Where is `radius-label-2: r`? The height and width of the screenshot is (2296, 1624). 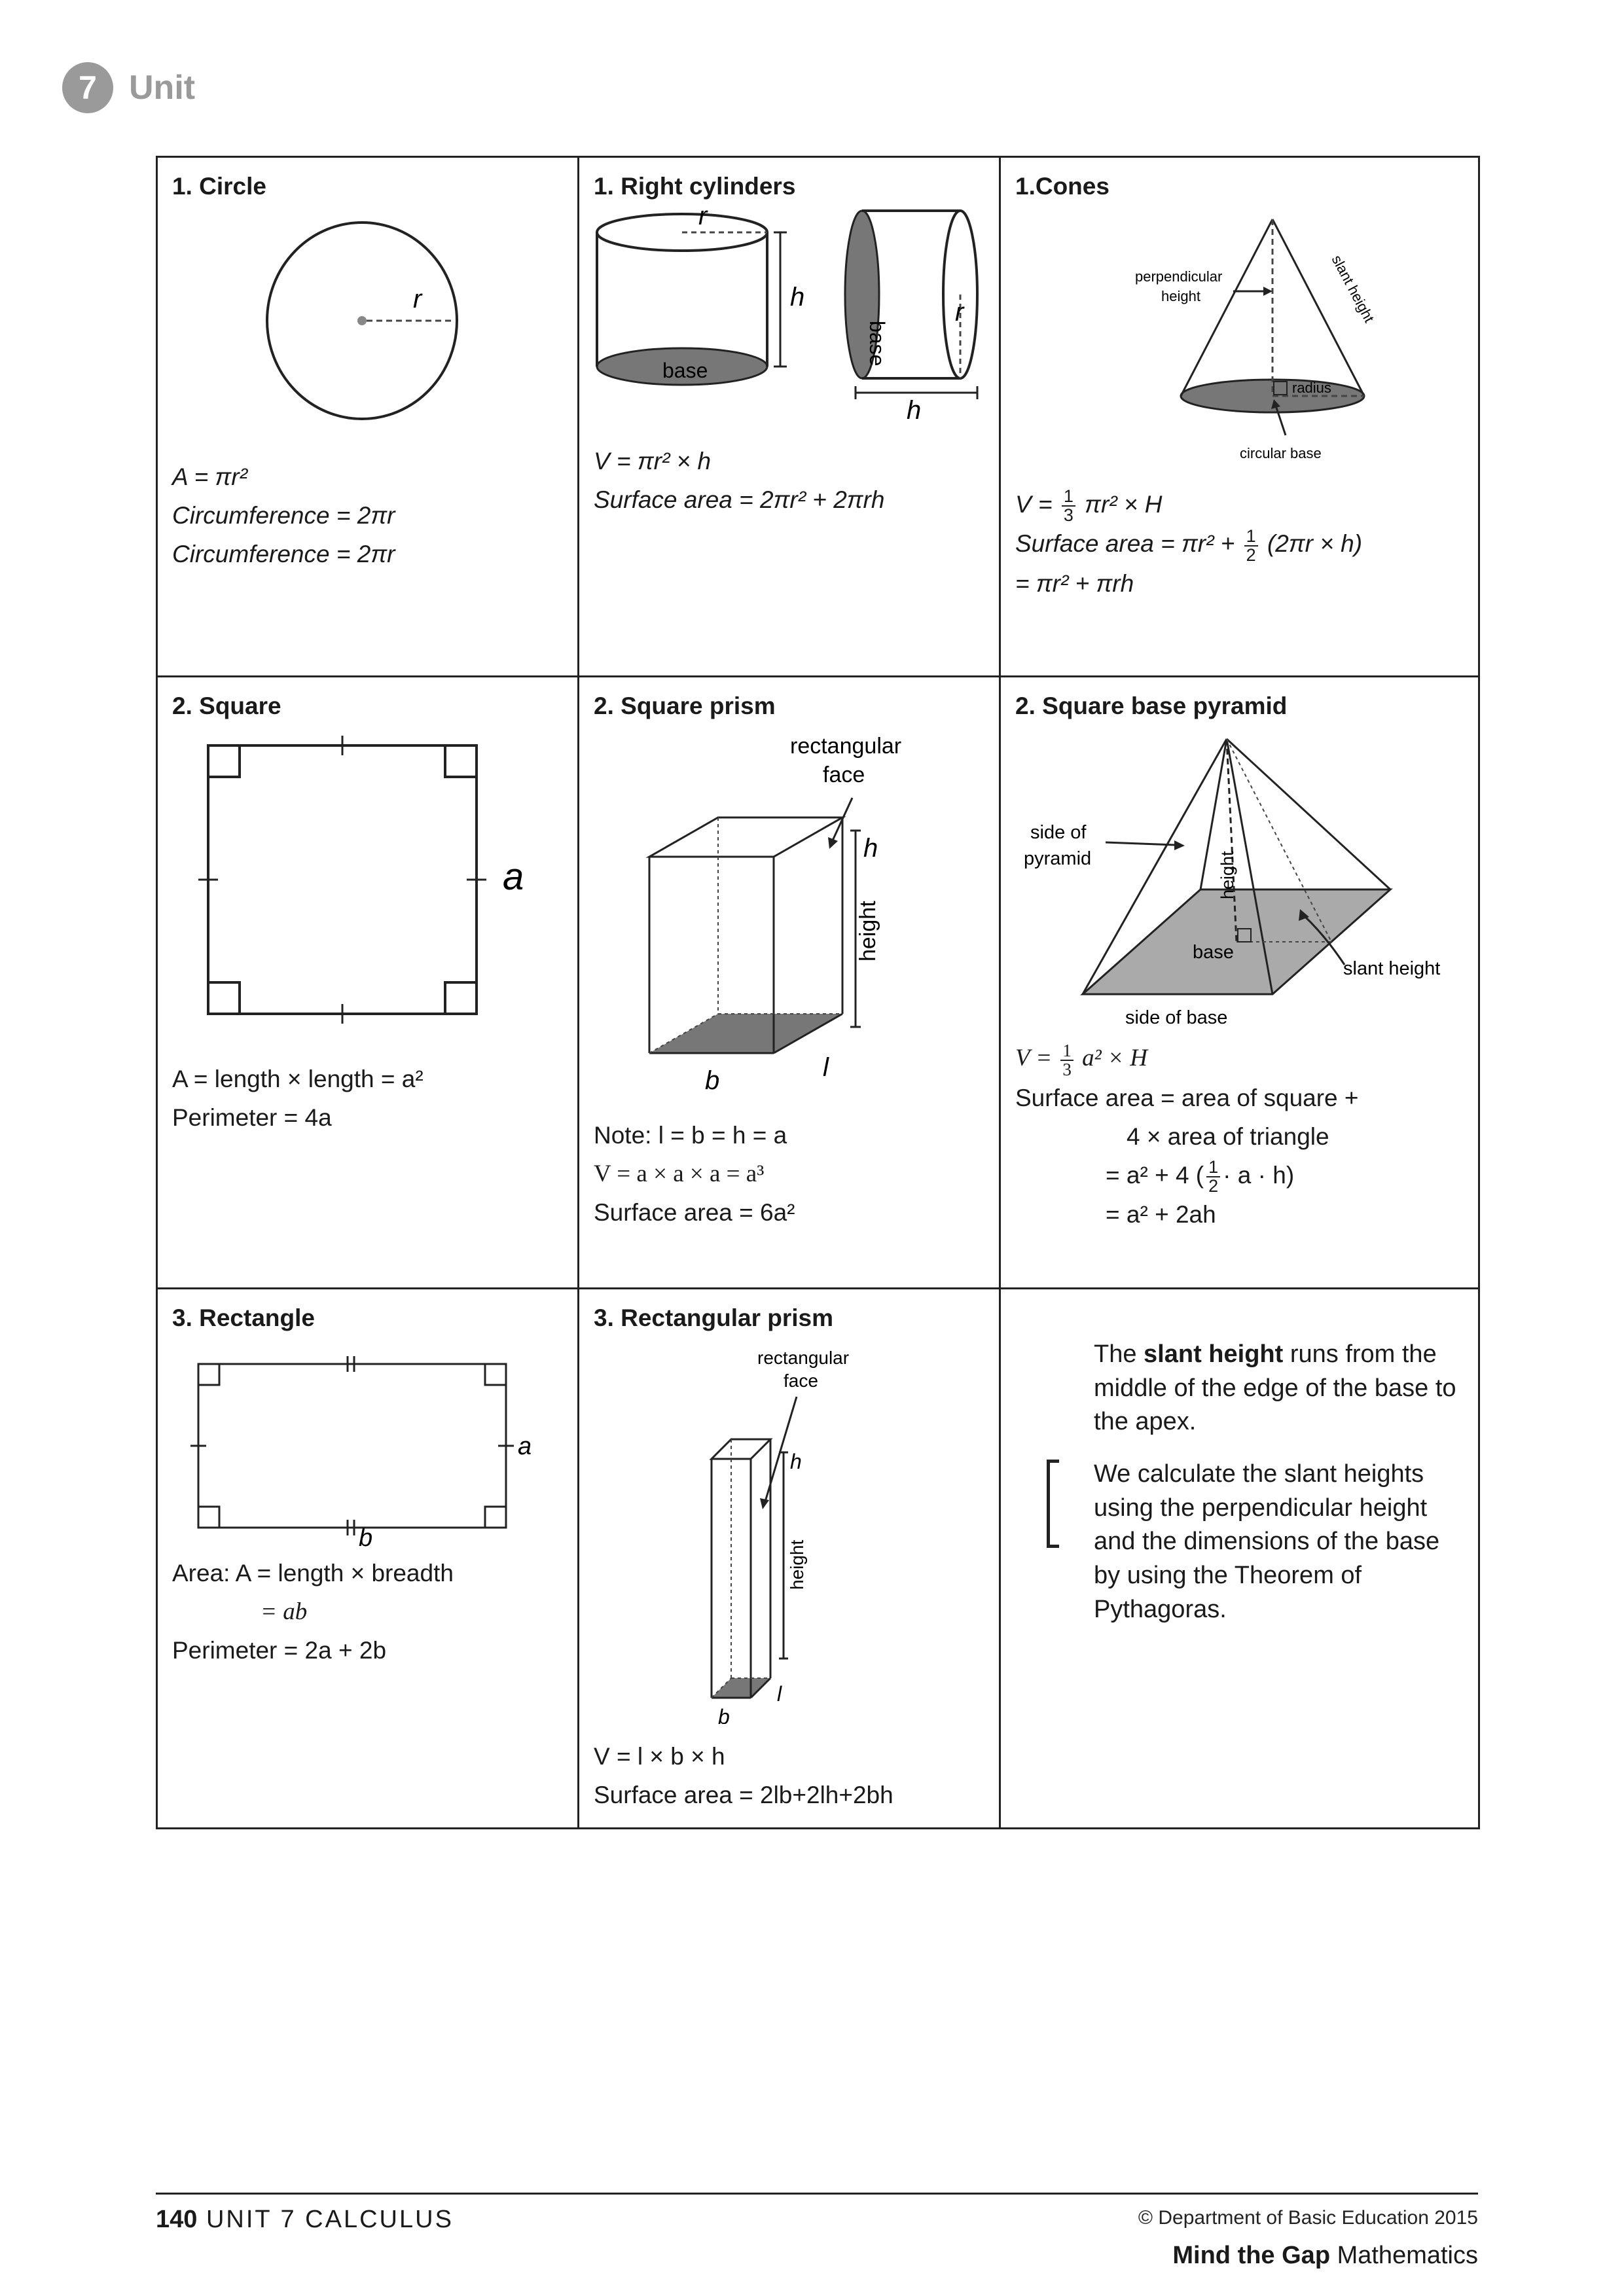 radius-label-2: r is located at coordinates (960, 312).